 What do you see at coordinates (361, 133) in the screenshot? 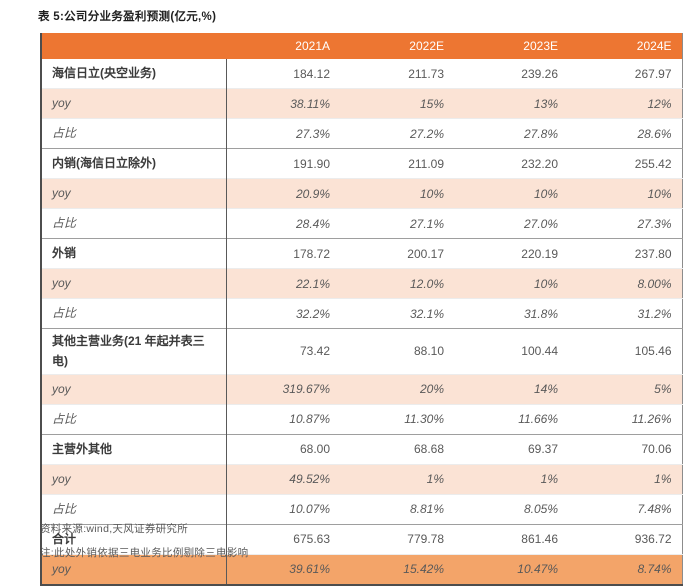
I see `table-row-share: 占比 27.3% 27.2% 27.8% 28.6%` at bounding box center [361, 133].